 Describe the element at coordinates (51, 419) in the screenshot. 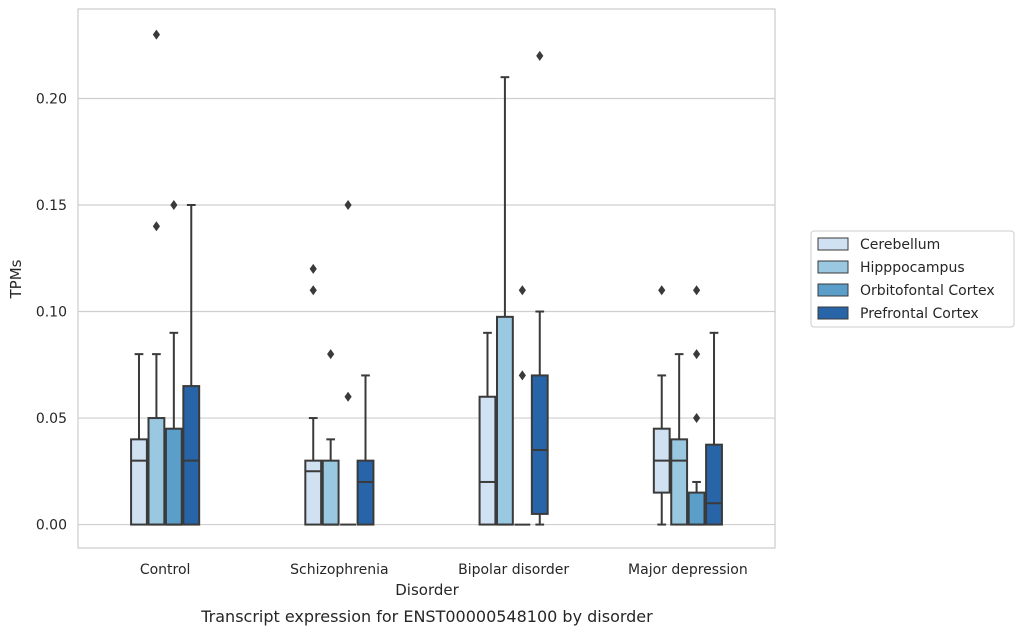

I see `y-tick-label: 0.05` at that location.